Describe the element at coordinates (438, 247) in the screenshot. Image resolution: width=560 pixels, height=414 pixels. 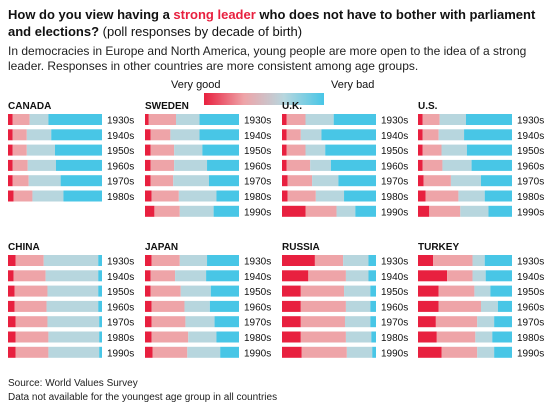
I see `panel-title: TURKEY` at that location.